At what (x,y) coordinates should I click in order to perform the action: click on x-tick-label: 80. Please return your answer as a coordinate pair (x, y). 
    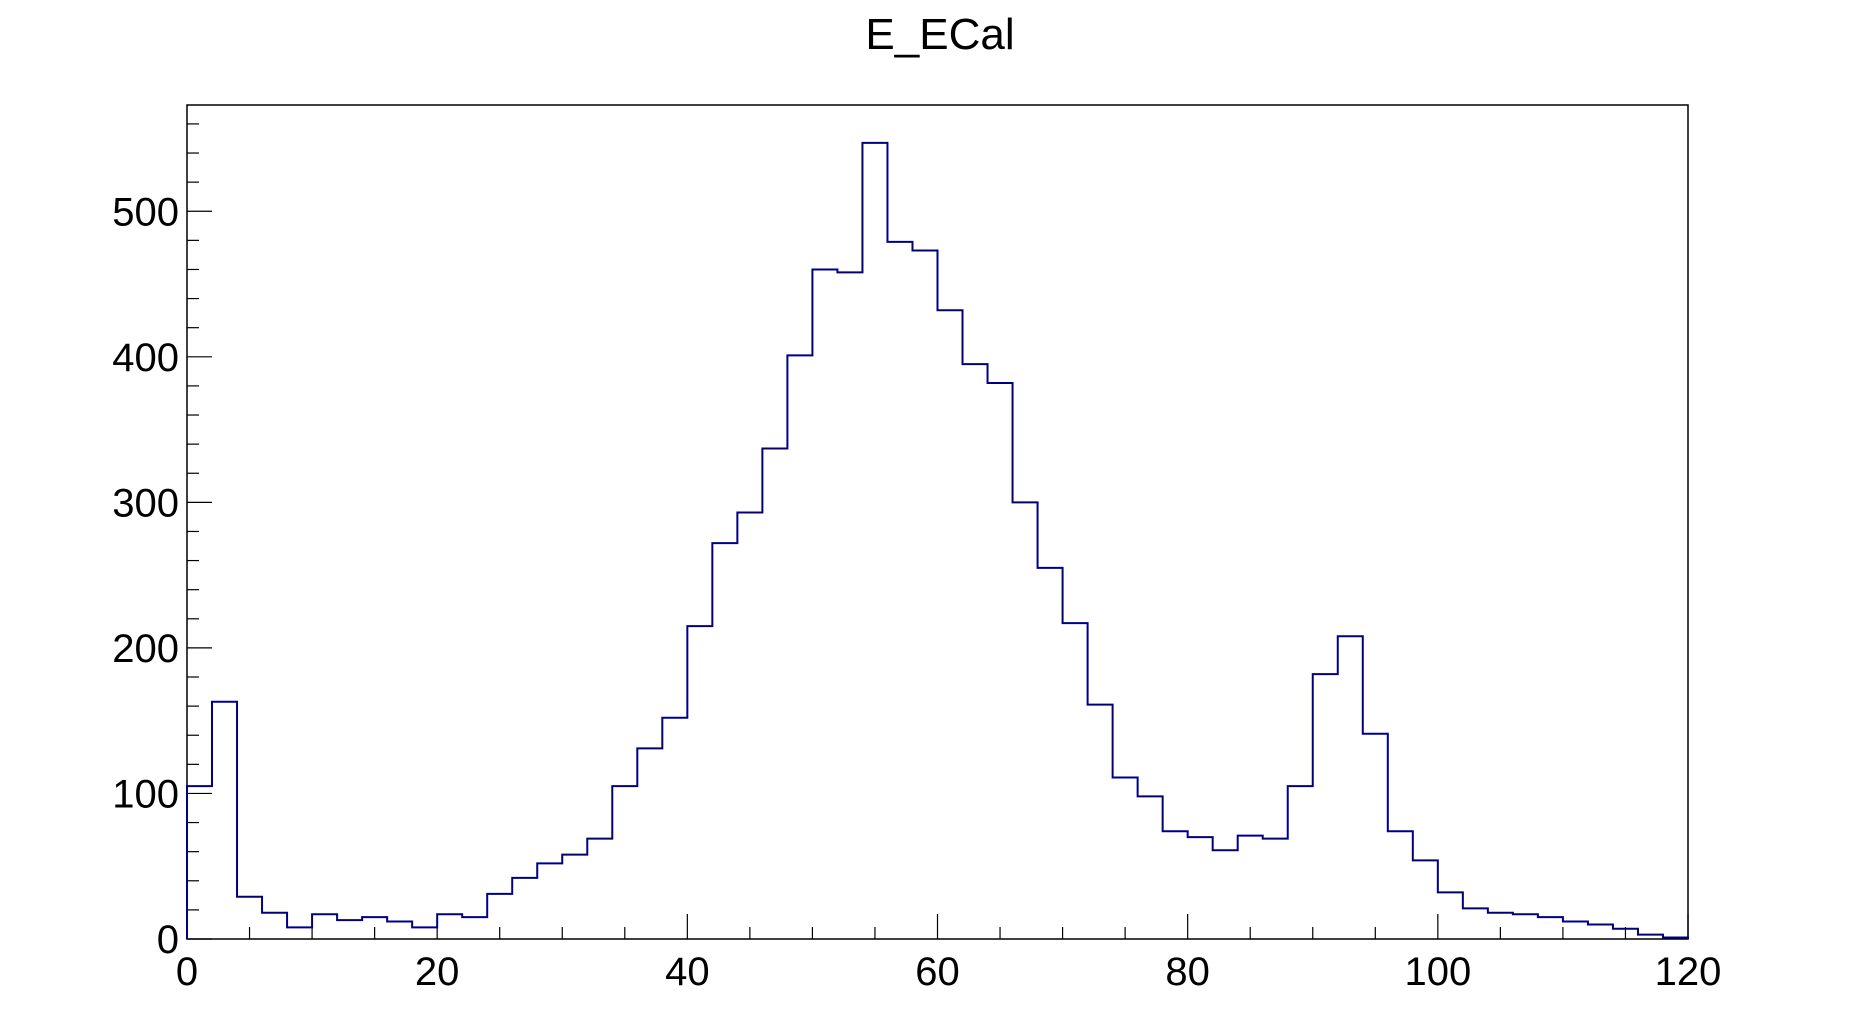
    Looking at the image, I should click on (1187, 972).